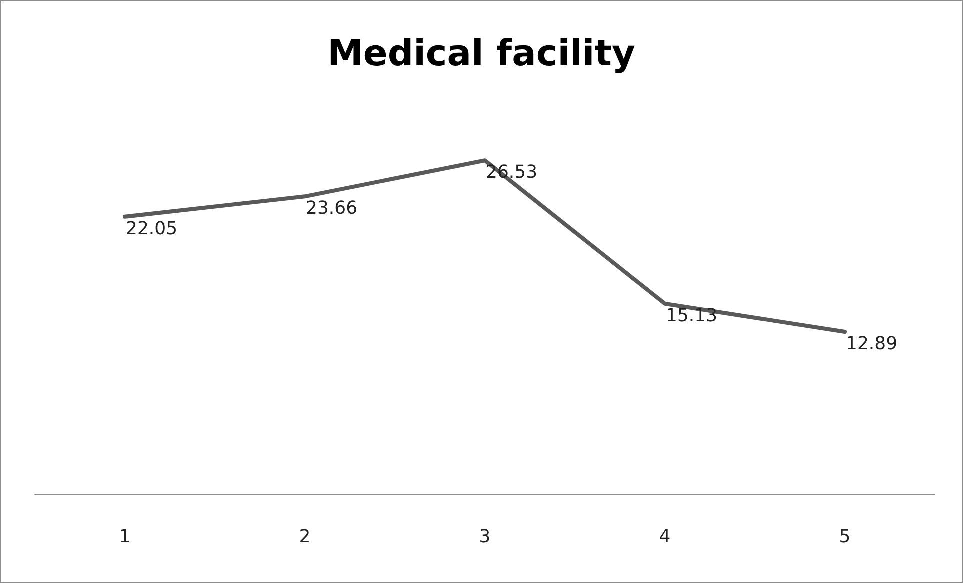 The height and width of the screenshot is (583, 963). What do you see at coordinates (485, 537) in the screenshot?
I see `x-tick-label: 3` at bounding box center [485, 537].